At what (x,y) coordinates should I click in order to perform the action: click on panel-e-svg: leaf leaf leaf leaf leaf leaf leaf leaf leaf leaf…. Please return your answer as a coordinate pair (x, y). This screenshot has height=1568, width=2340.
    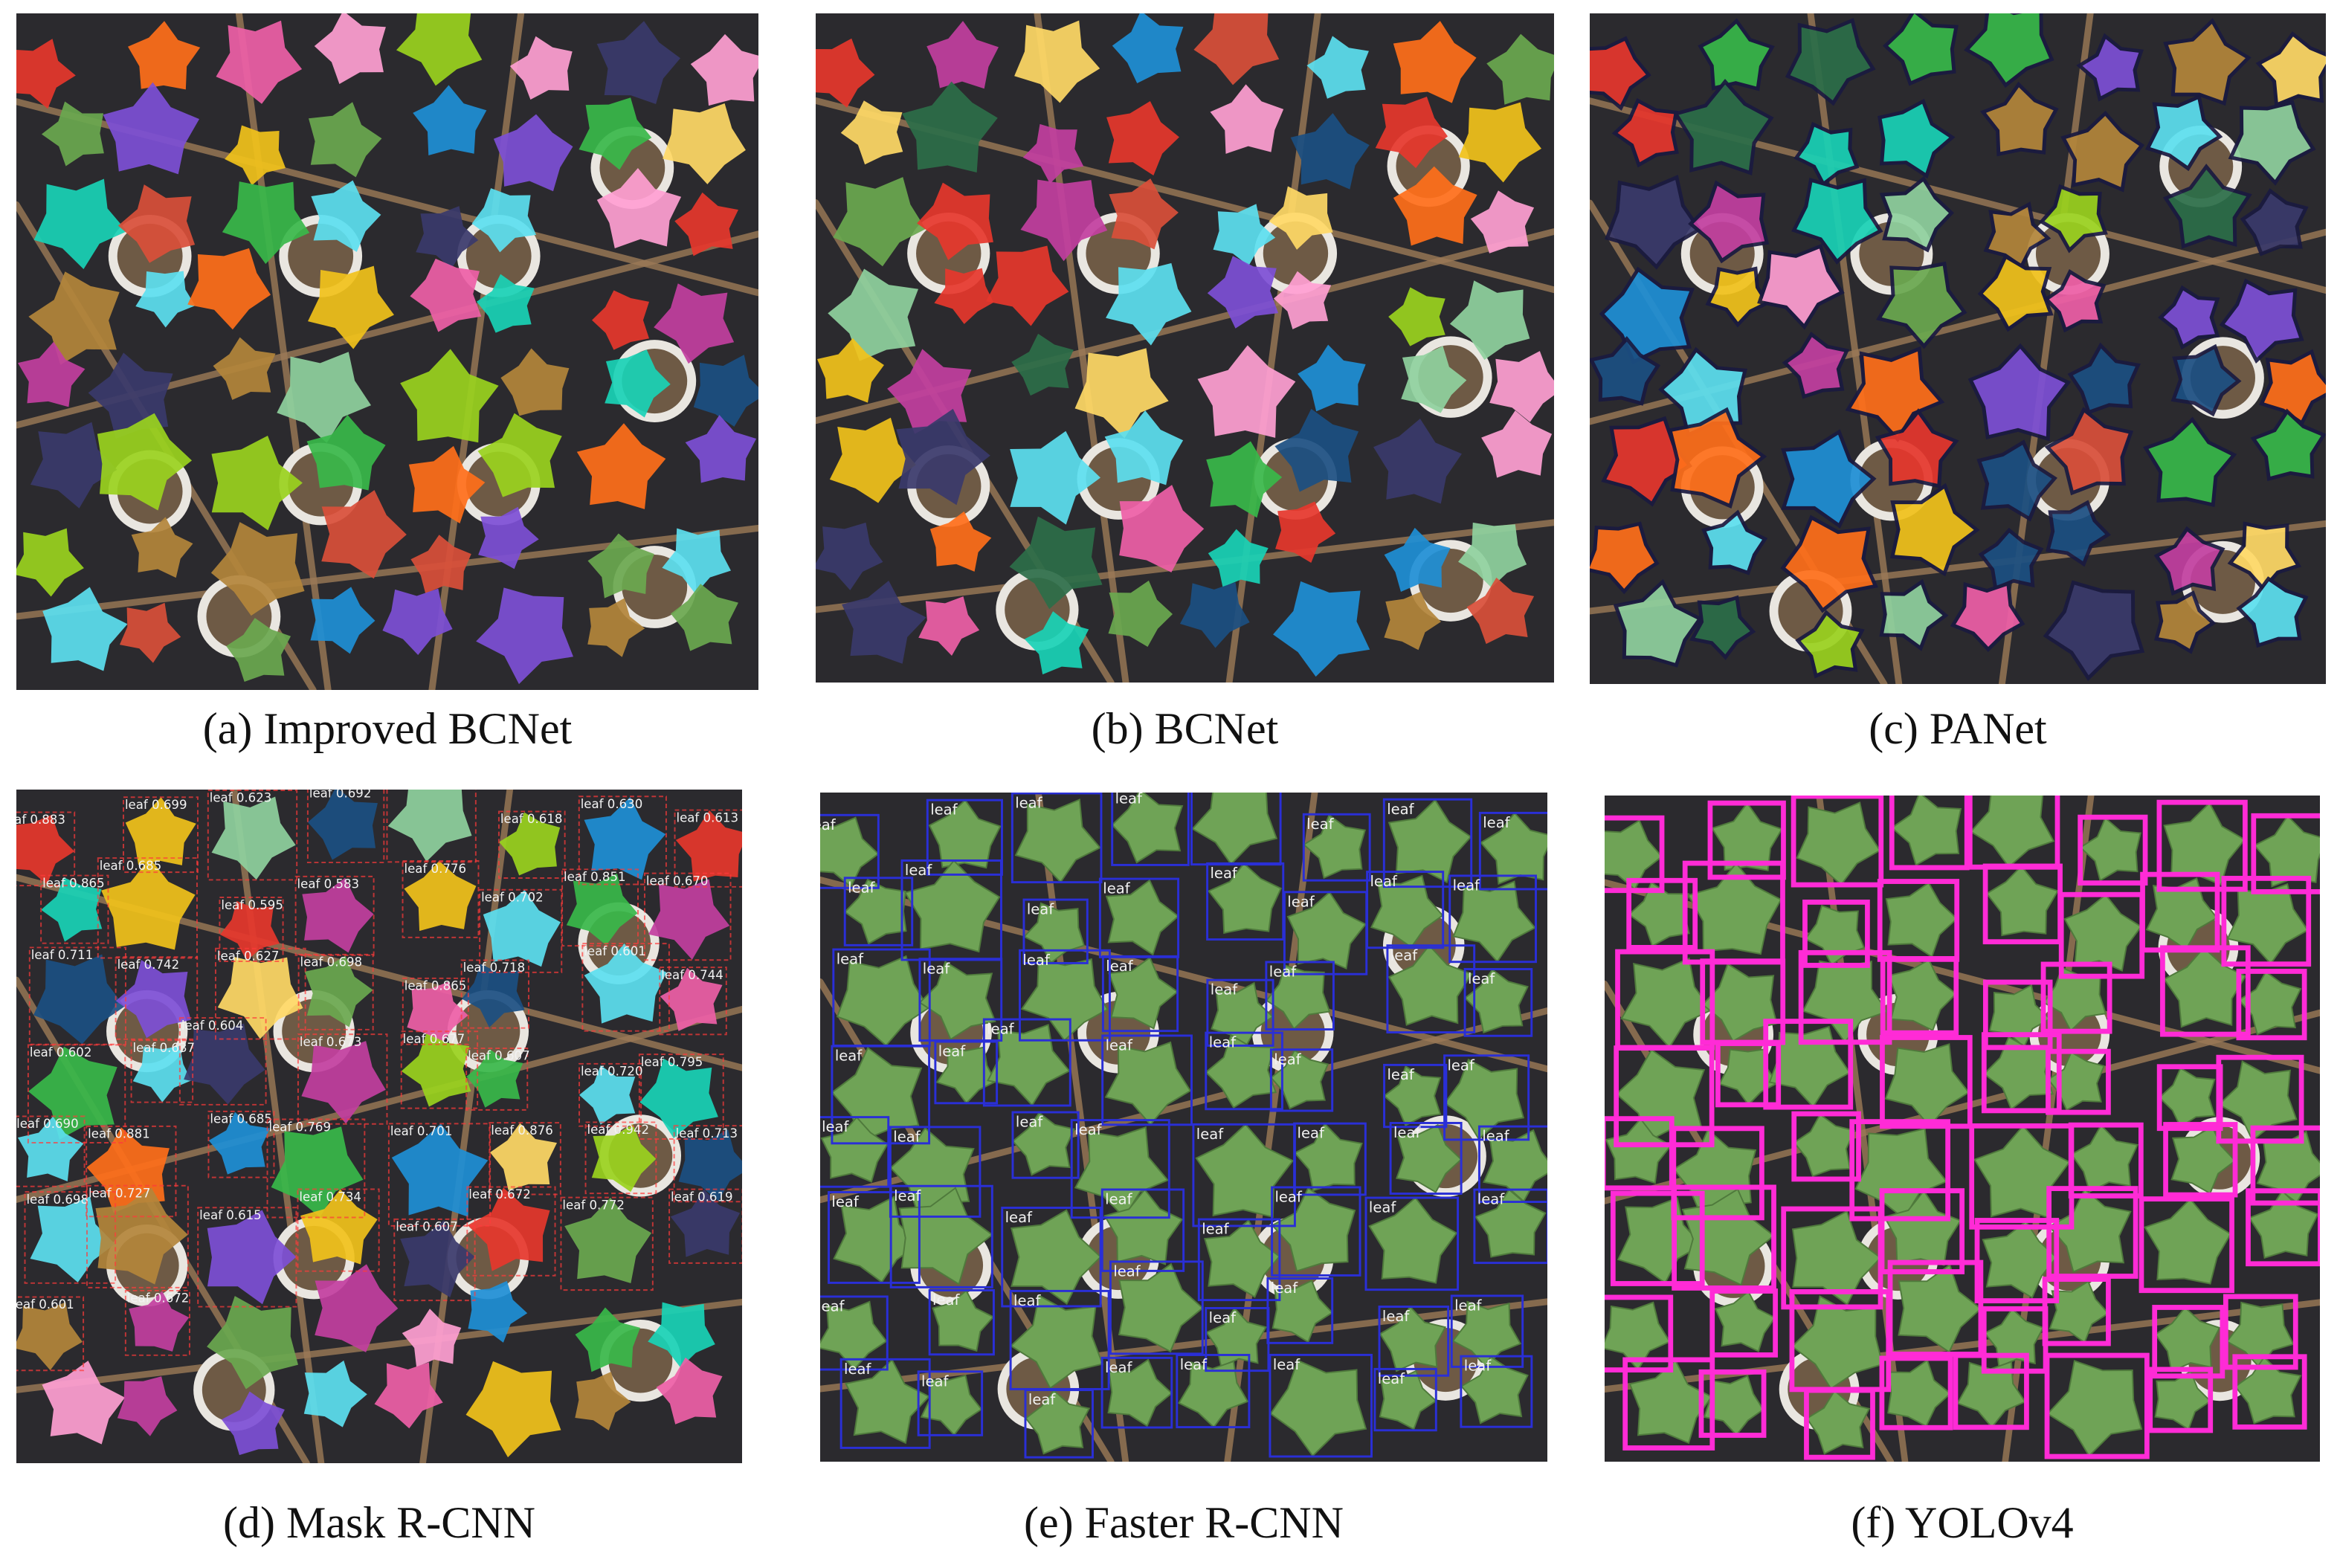
    Looking at the image, I should click on (1184, 1127).